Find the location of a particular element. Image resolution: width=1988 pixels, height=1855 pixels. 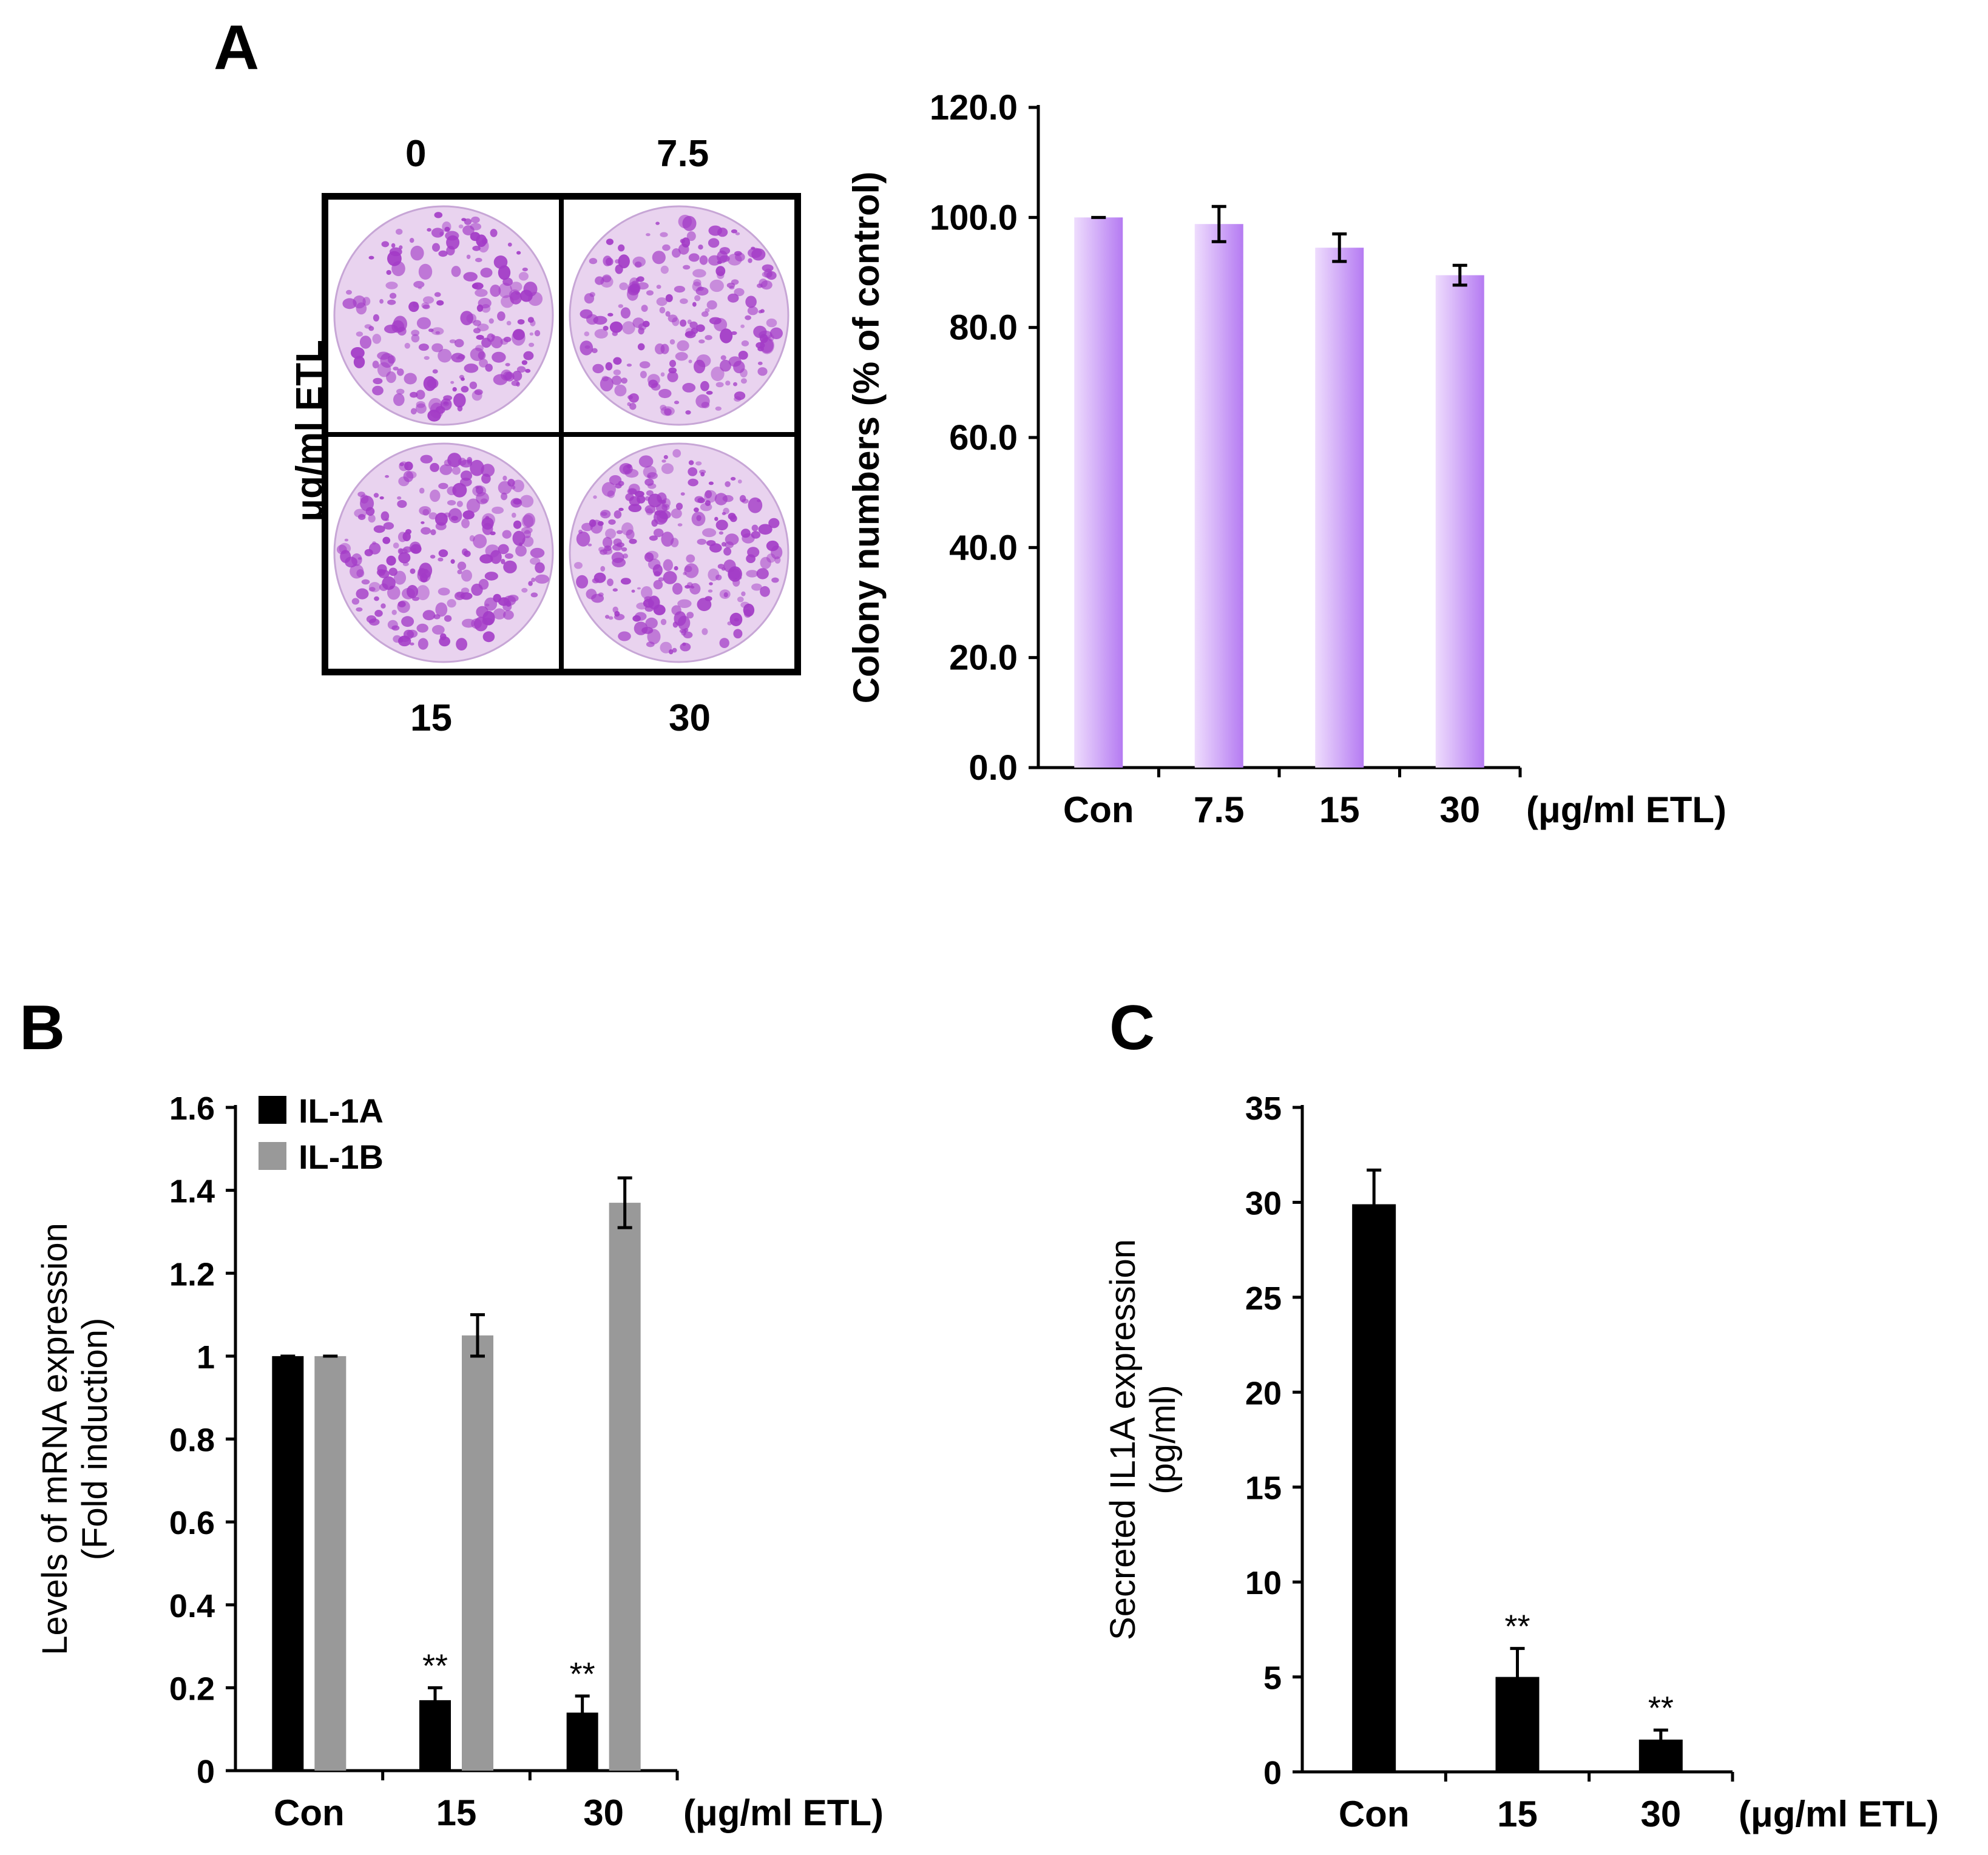

bar is located at coordinates (1218, 496).